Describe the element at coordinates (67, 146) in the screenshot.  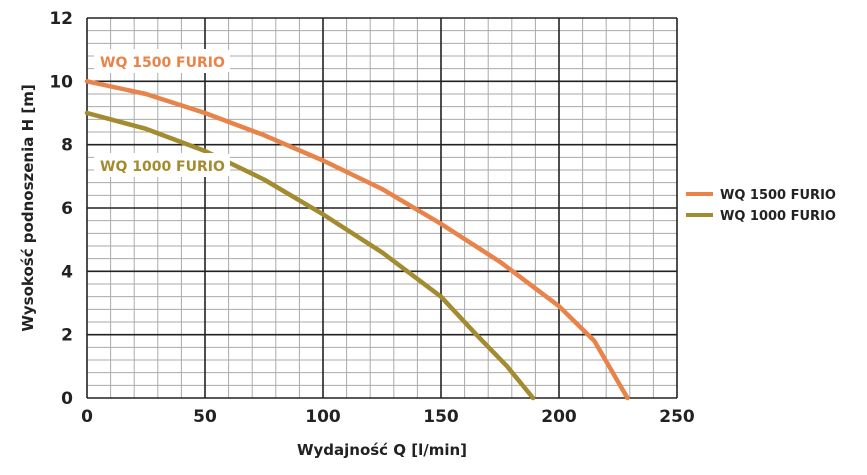
I see `y-tick-label: 8` at that location.